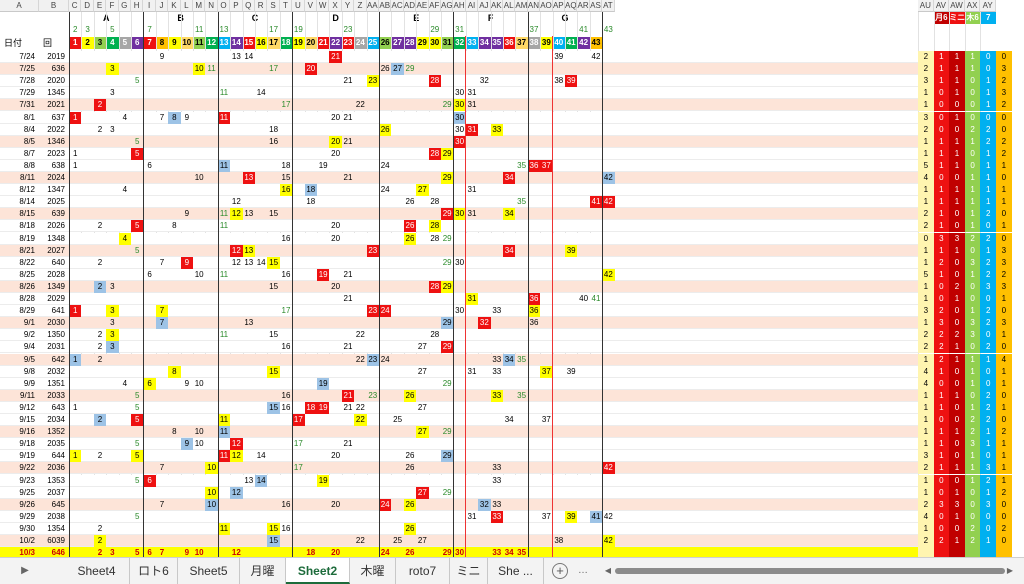 This screenshot has height=584, width=1024. What do you see at coordinates (211, 69) in the screenshot?
I see `number-cell: 11` at bounding box center [211, 69].